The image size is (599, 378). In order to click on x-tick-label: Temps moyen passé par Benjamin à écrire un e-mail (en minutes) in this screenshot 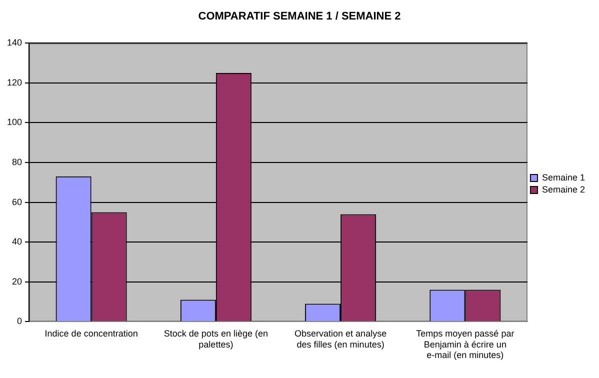, I will do `click(465, 344)`.